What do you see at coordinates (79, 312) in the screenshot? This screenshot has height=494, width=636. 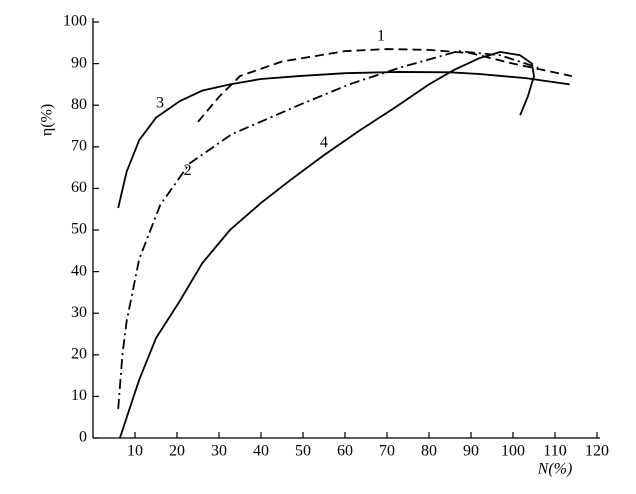 I see `y-tick-label: 30` at bounding box center [79, 312].